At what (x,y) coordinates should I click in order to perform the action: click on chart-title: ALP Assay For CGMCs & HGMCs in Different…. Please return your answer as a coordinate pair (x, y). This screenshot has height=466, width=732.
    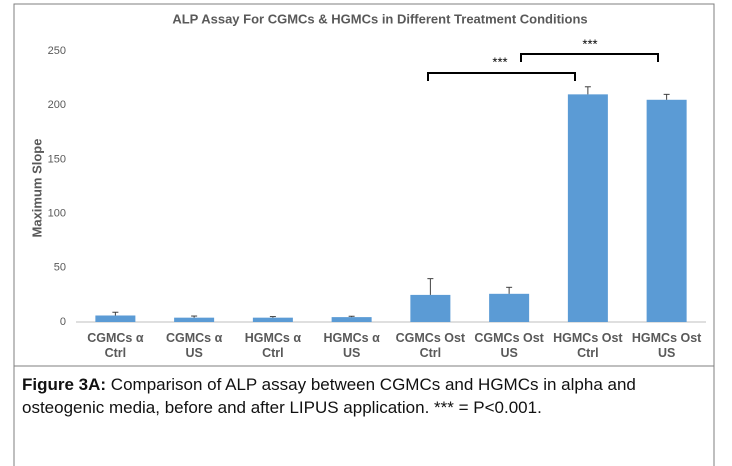
    Looking at the image, I should click on (379, 18).